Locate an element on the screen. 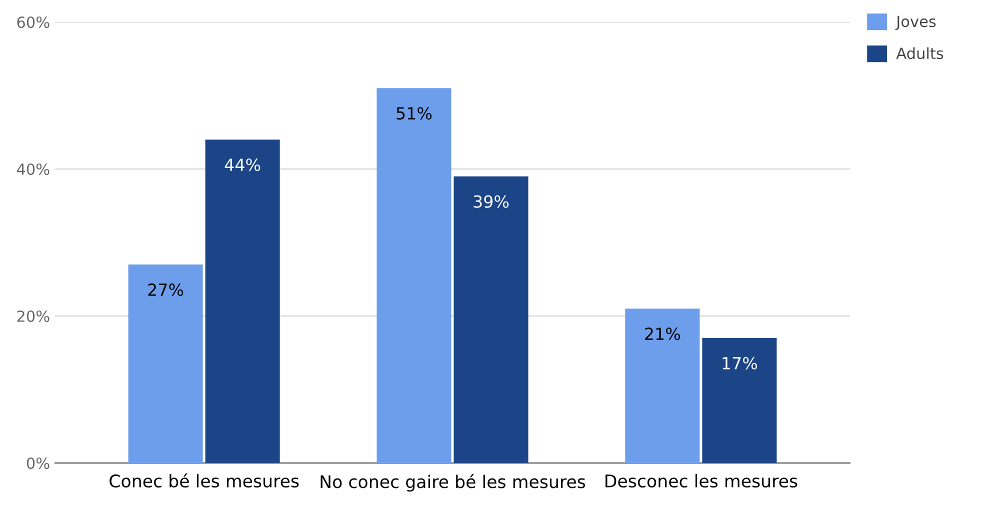 Image resolution: width=981 pixels, height=520 pixels. data-label: 39% is located at coordinates (491, 201).